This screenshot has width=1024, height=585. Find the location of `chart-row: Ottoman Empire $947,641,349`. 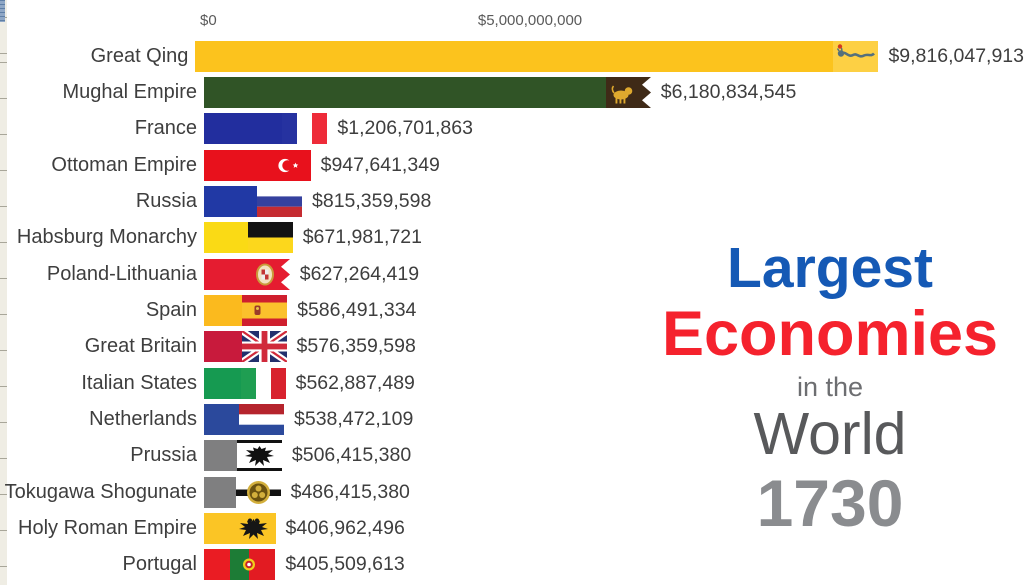

chart-row: Ottoman Empire $947,641,349 is located at coordinates (512, 165).